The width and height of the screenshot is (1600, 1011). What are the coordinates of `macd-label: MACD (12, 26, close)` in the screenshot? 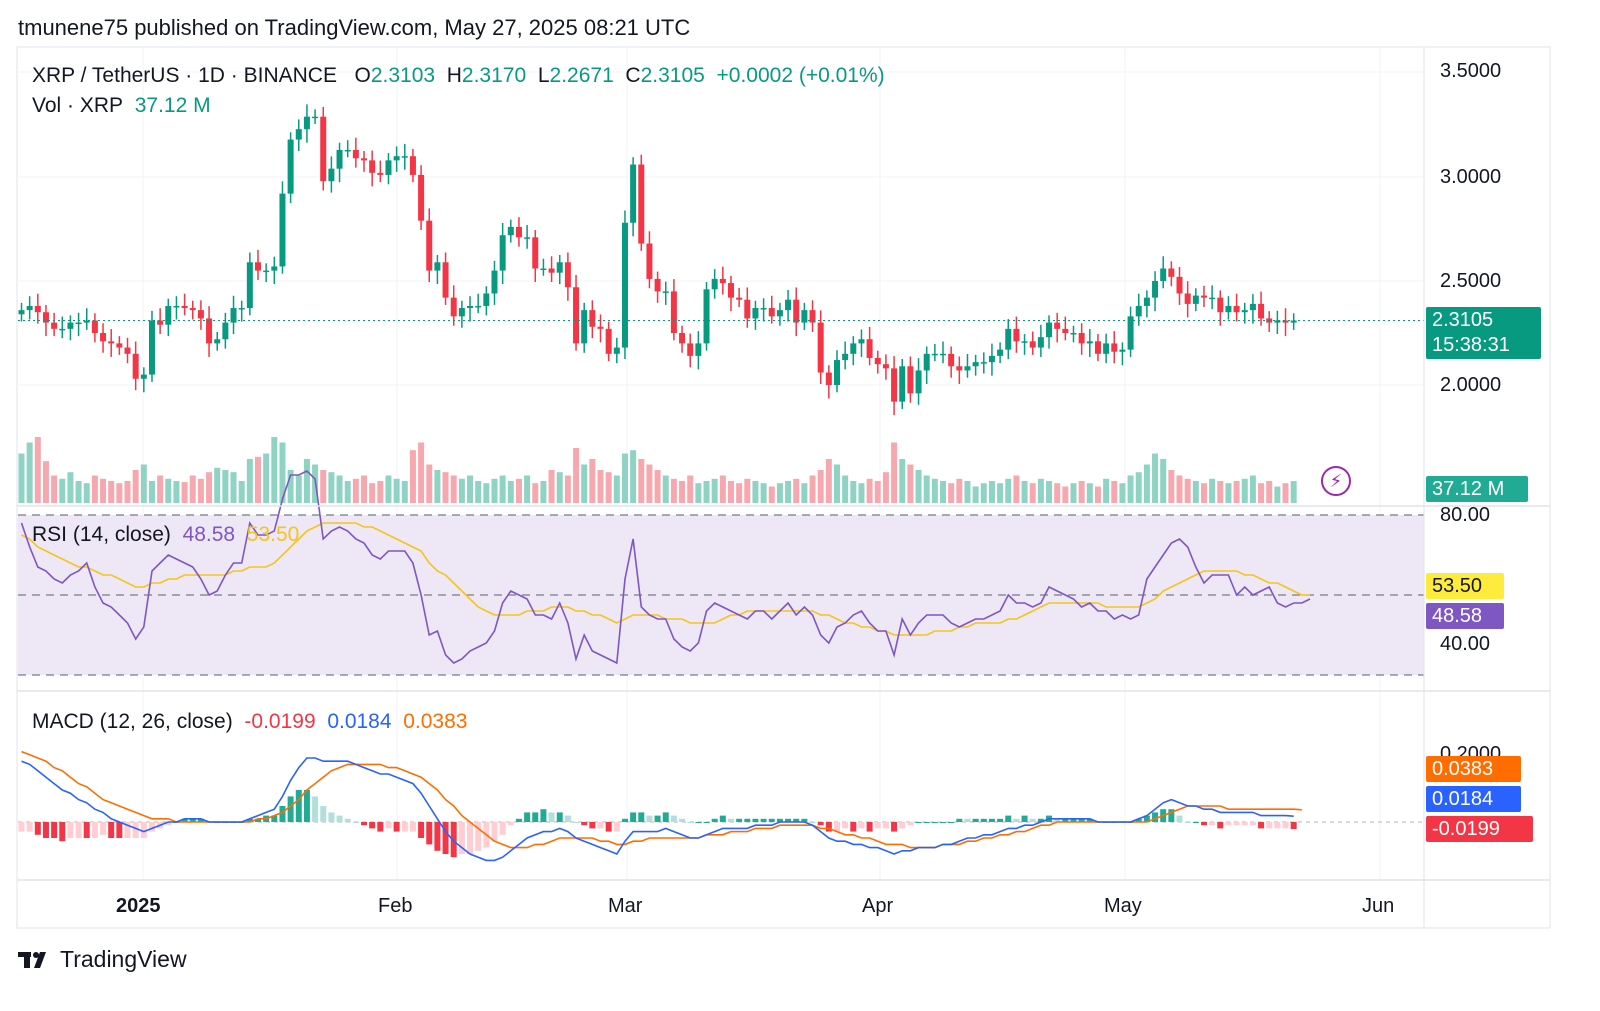 It's located at (132, 721).